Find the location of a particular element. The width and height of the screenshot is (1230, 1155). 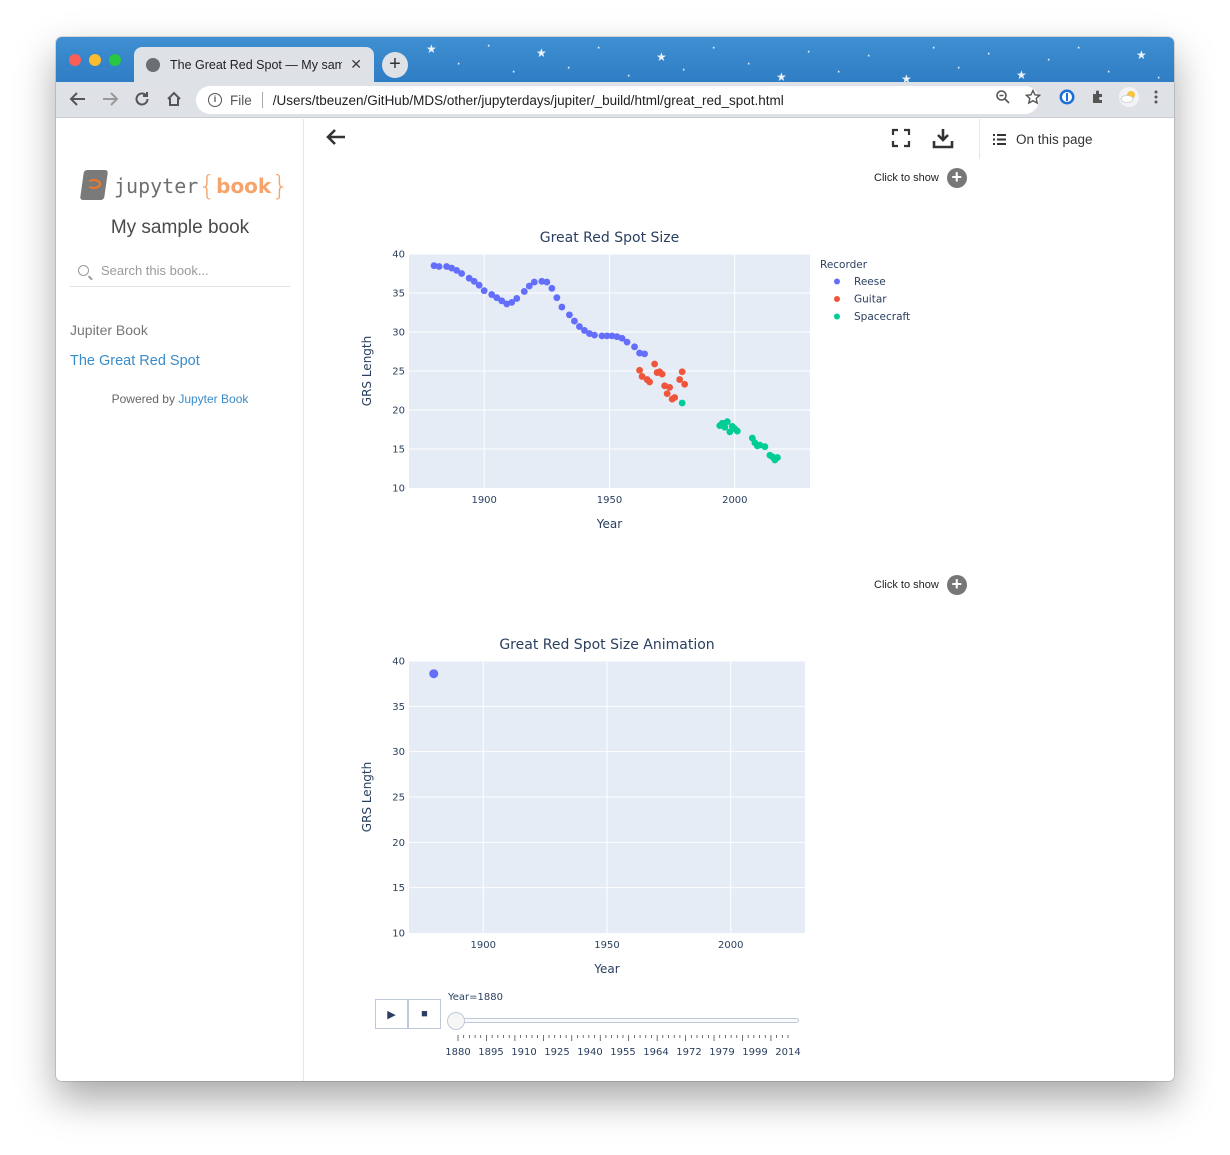

download-icon is located at coordinates (943, 138).